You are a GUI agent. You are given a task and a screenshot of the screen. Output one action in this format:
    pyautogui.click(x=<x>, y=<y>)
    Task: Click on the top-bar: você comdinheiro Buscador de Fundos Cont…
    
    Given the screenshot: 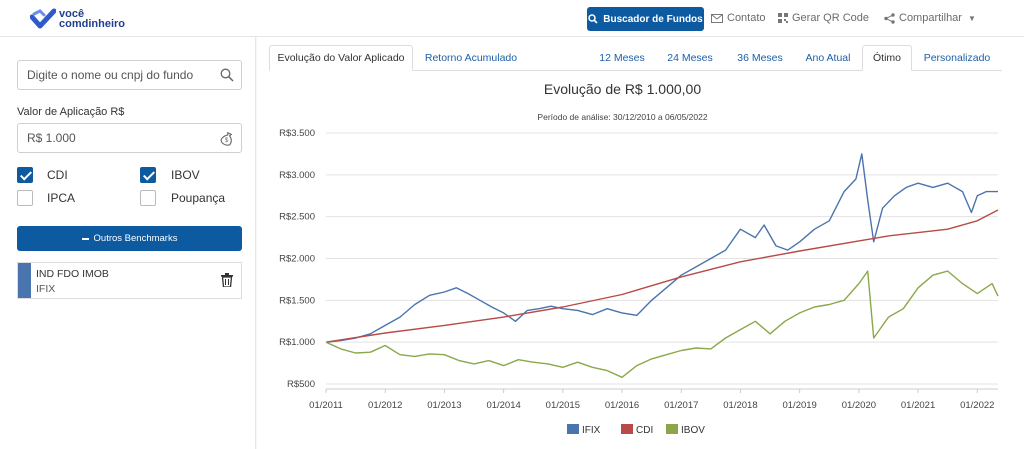 What is the action you would take?
    pyautogui.click(x=512, y=18)
    